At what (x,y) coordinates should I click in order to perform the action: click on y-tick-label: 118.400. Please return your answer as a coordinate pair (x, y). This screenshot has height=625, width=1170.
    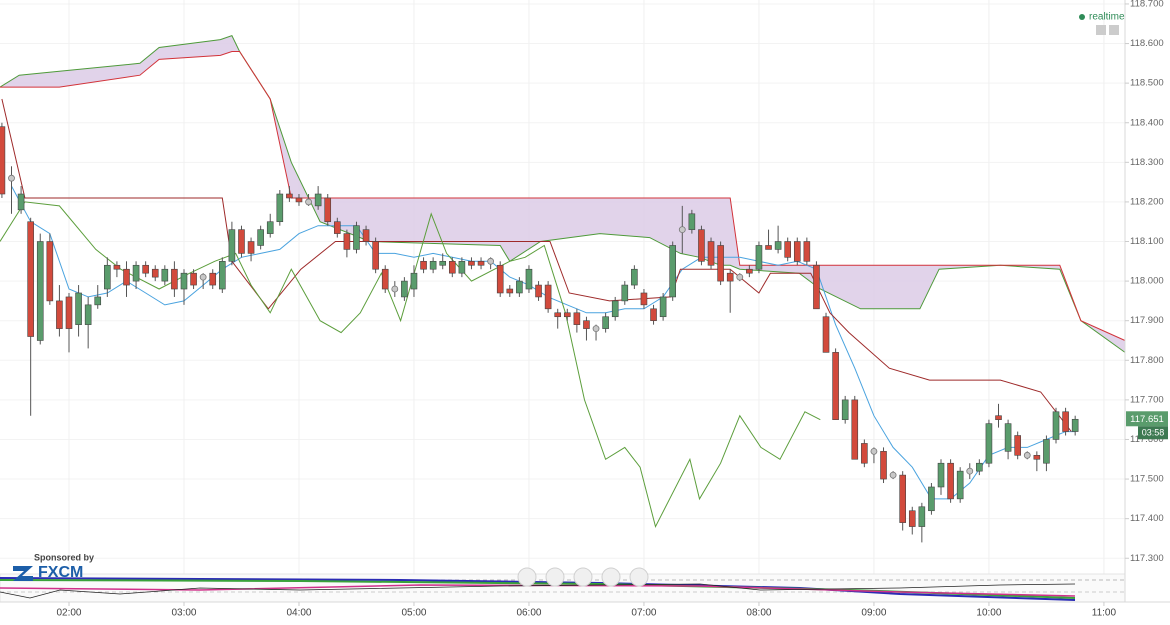
    Looking at the image, I should click on (1147, 122).